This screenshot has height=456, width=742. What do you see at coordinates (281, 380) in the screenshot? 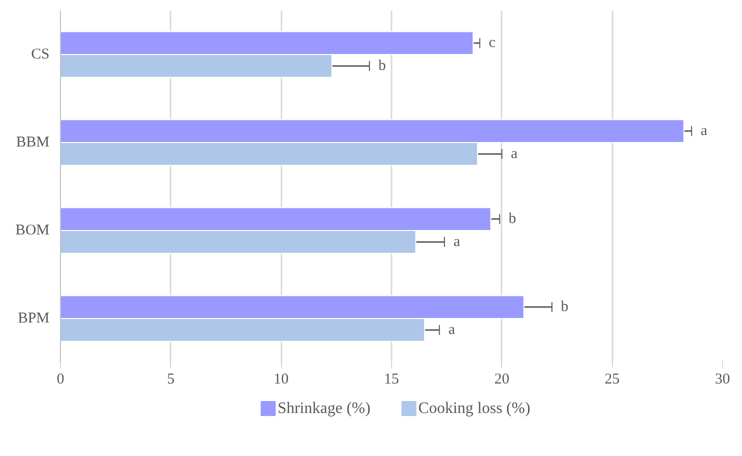
I see `x-tick-label: 10` at bounding box center [281, 380].